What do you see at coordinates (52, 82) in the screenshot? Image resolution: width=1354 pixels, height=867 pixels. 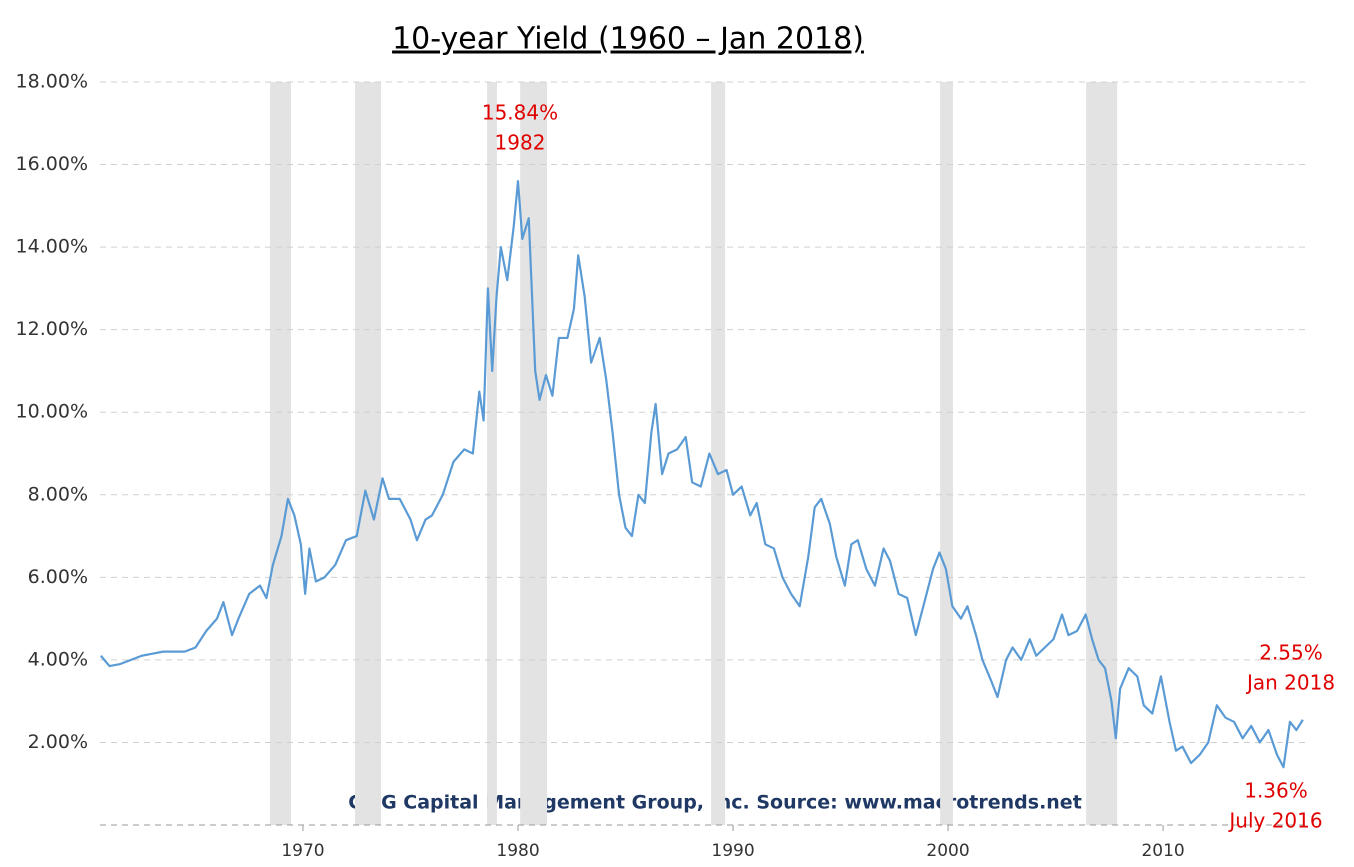 I see `y-tick-label: 18.00%` at bounding box center [52, 82].